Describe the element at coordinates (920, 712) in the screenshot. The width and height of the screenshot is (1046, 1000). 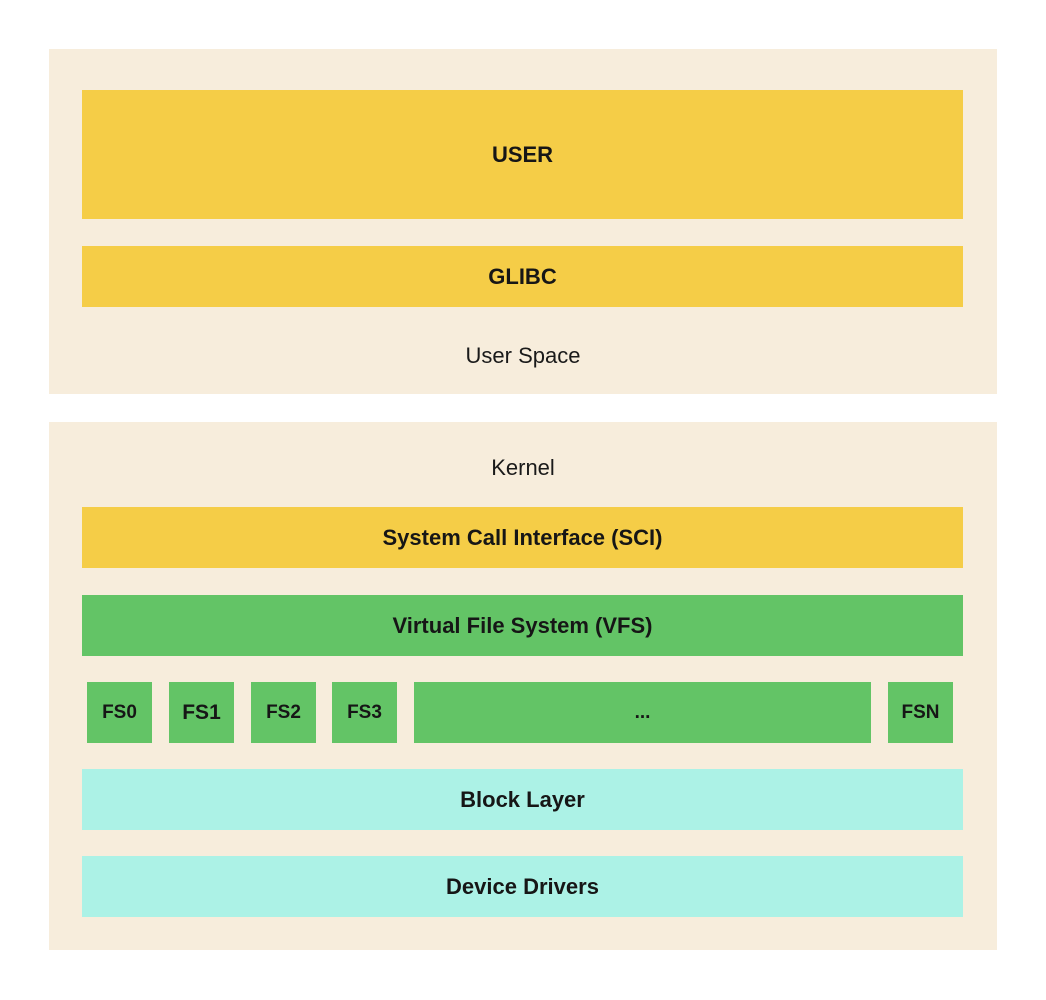
I see `filesystem-block-fsn: FSN` at that location.